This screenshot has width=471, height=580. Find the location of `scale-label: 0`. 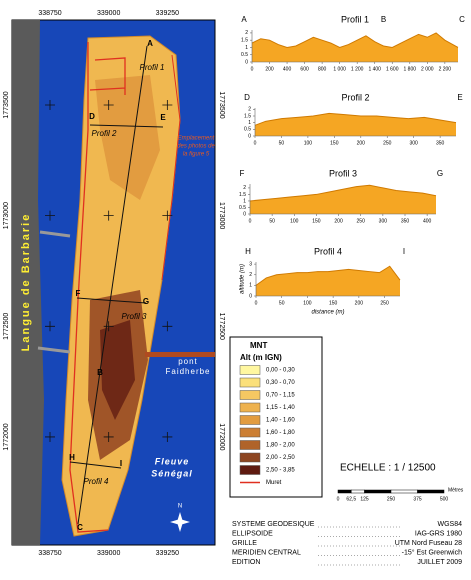

scale-label: 0 is located at coordinates (338, 499).